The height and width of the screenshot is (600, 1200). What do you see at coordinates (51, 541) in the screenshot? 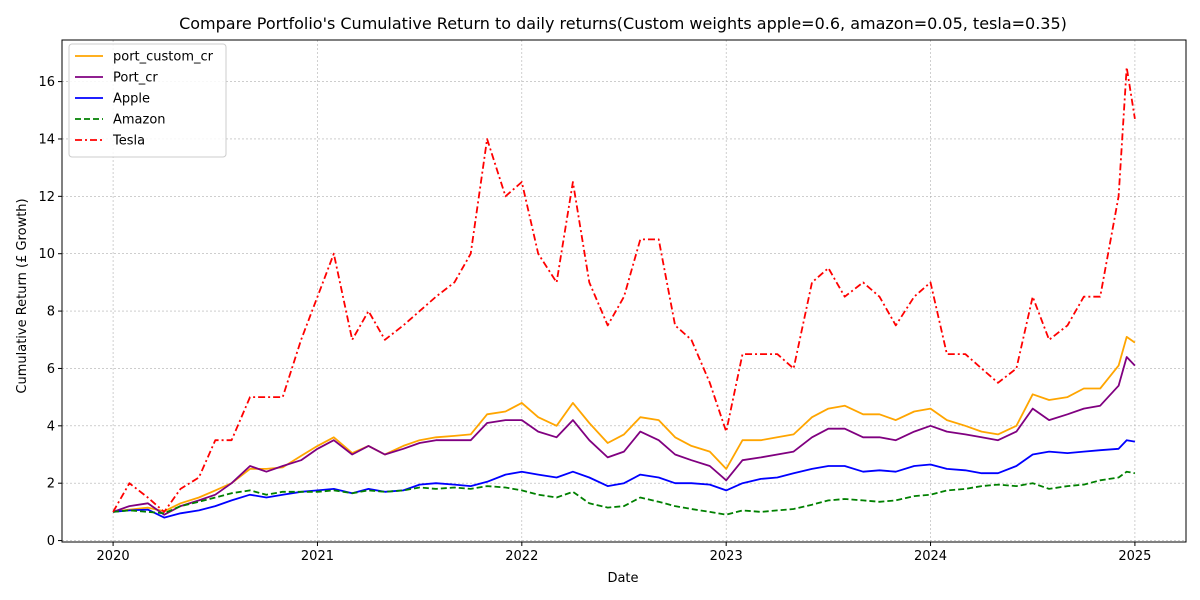
I see `y-tick-label: 0` at bounding box center [51, 541].